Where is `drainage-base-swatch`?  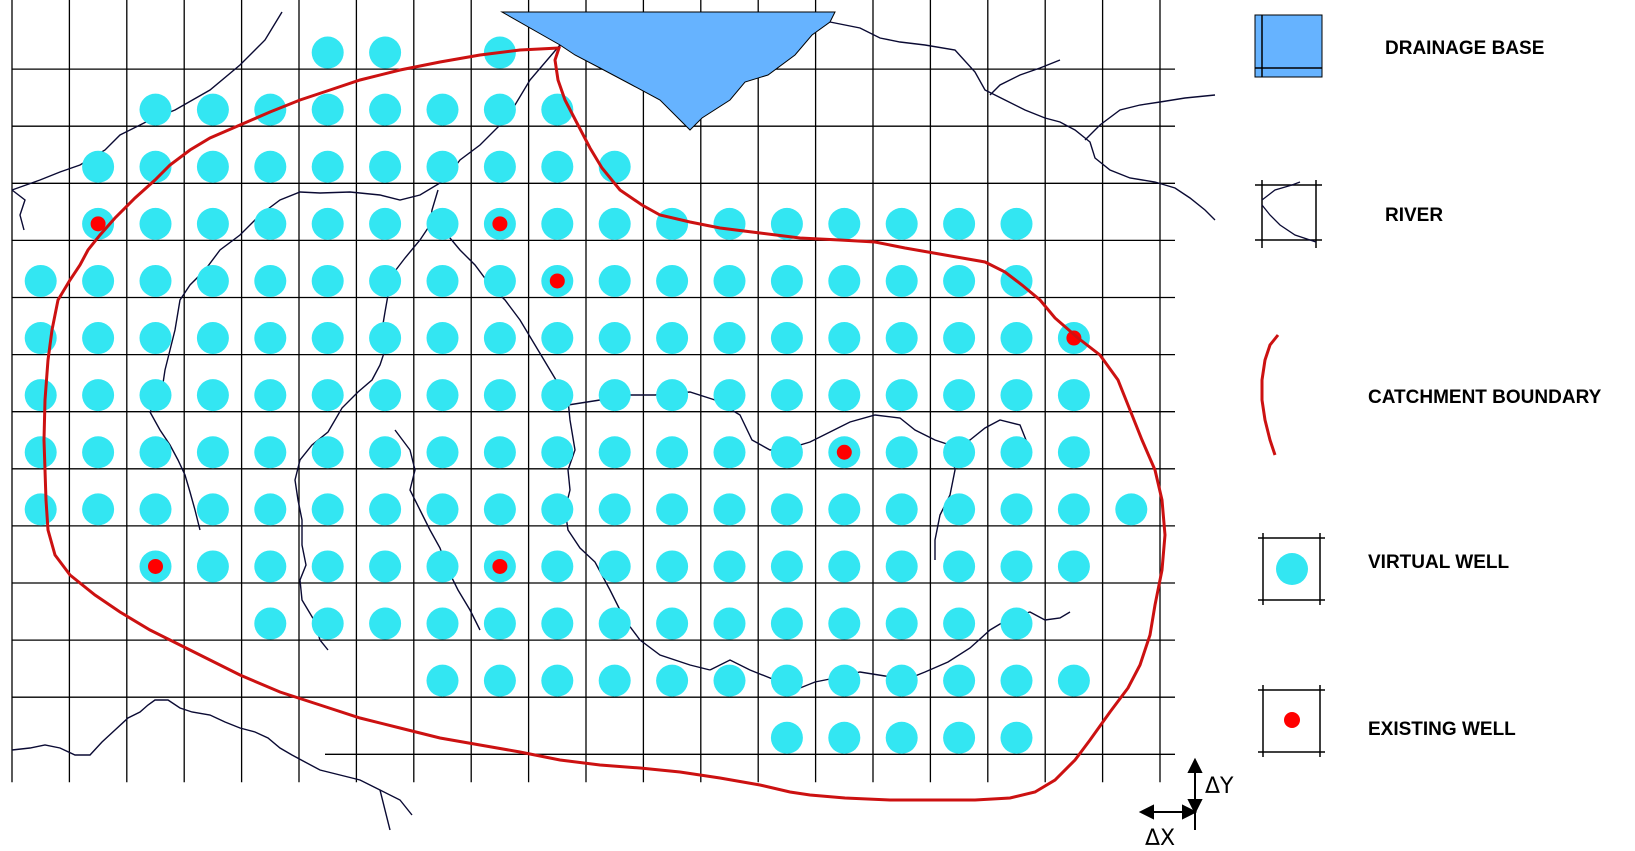 drainage-base-swatch is located at coordinates (1288, 46).